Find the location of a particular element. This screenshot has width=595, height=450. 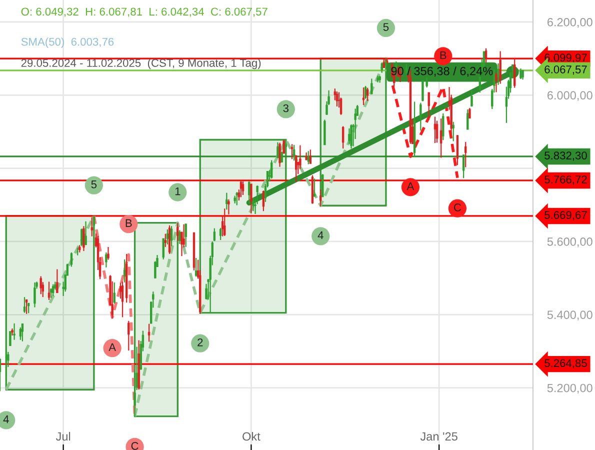

line-series is located at coordinates (421, 118).